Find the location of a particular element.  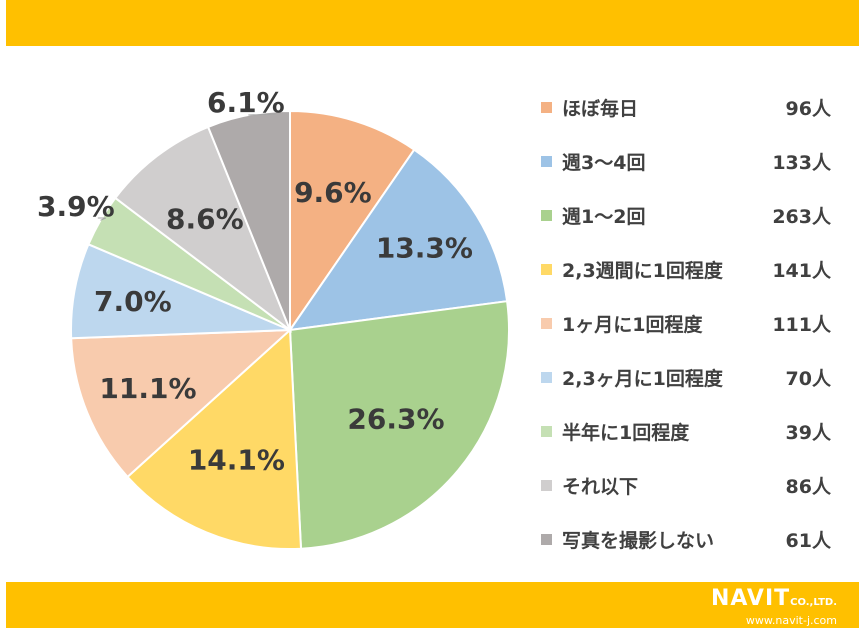

slice-percent-label: 9.6% is located at coordinates (333, 192).